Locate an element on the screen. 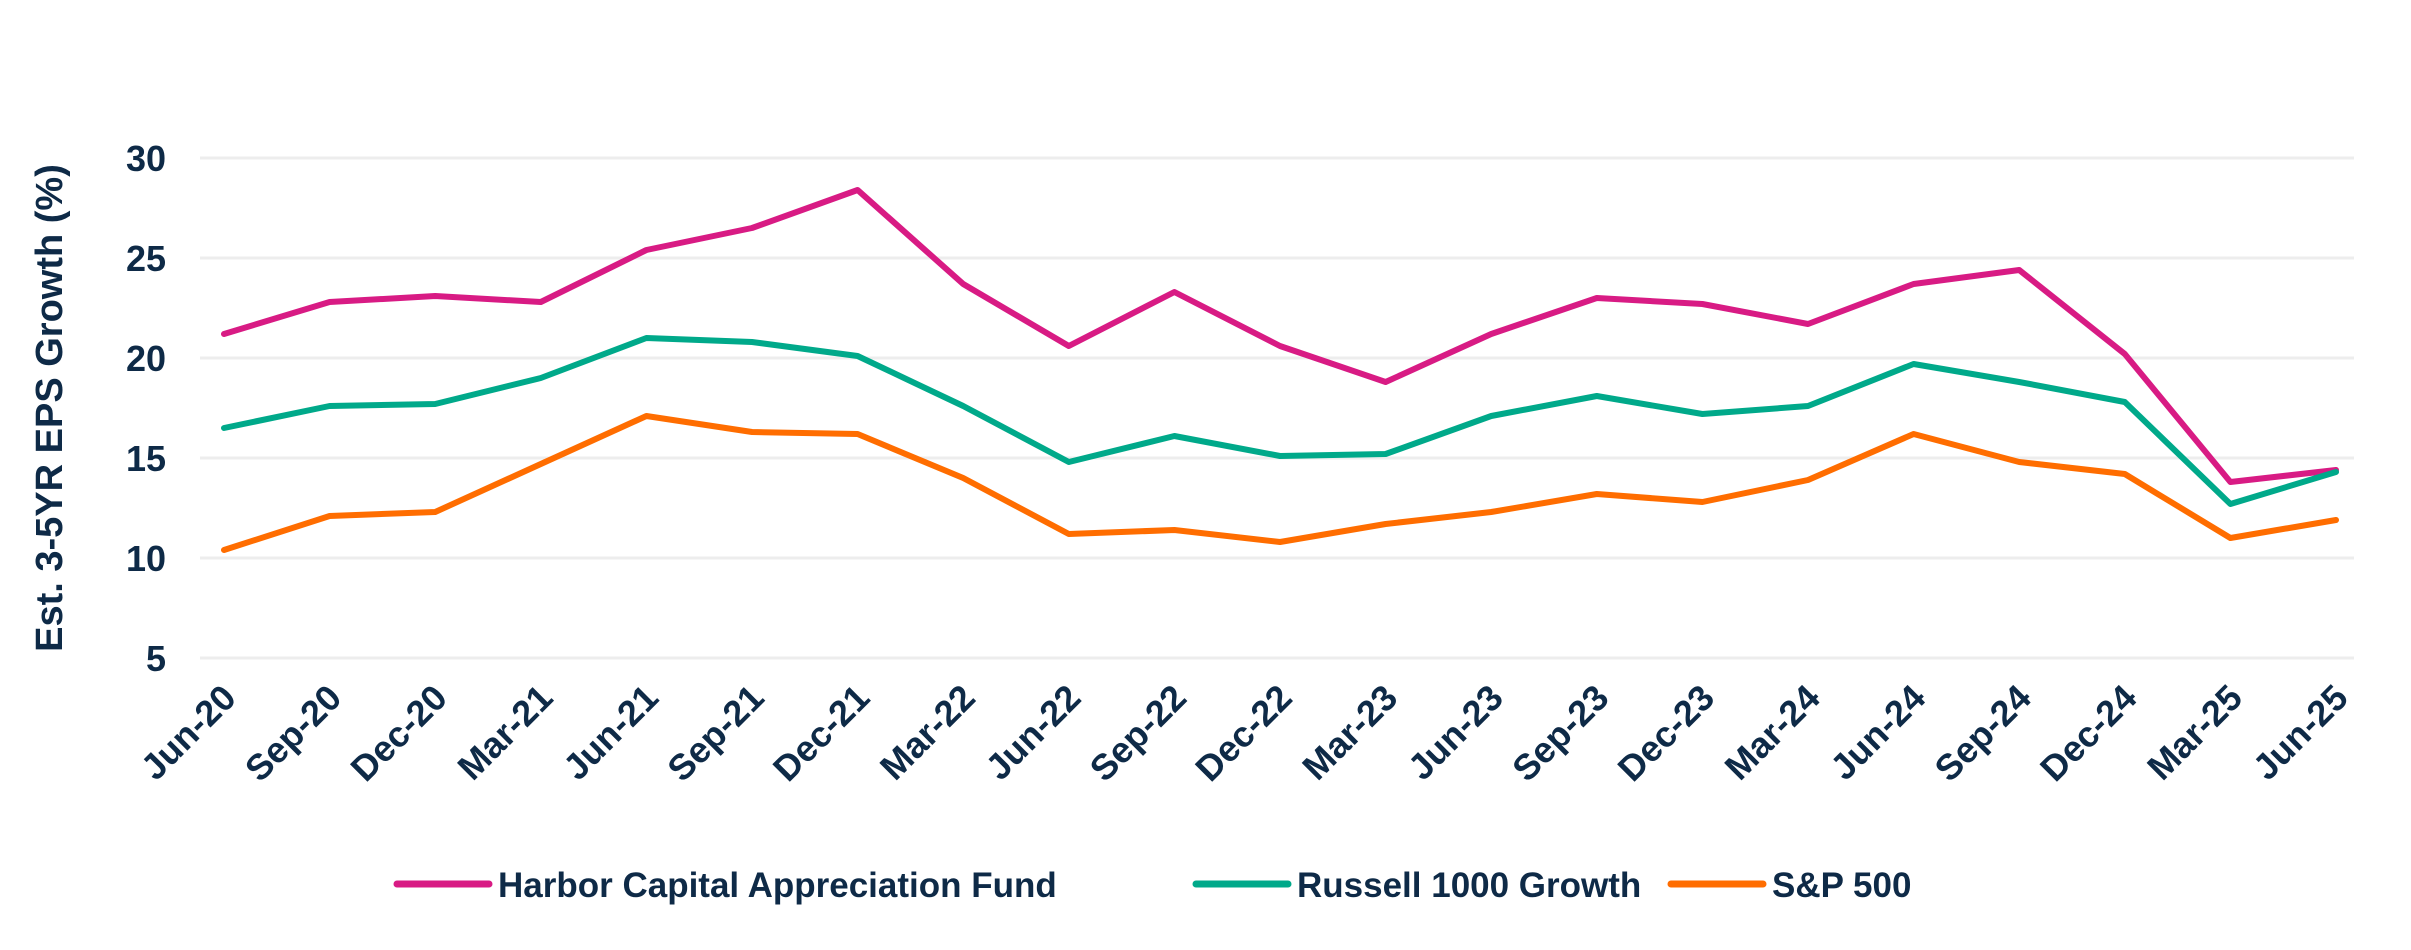 The image size is (2411, 950). x-tick-label: Jun-23 is located at coordinates (1455, 732).